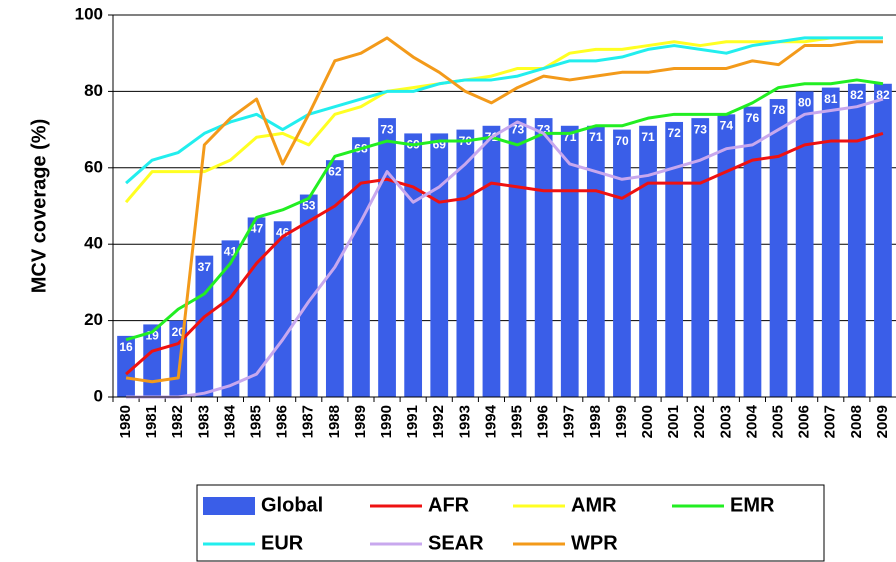 This screenshot has height=562, width=896. I want to click on data-label: 78, so click(779, 110).